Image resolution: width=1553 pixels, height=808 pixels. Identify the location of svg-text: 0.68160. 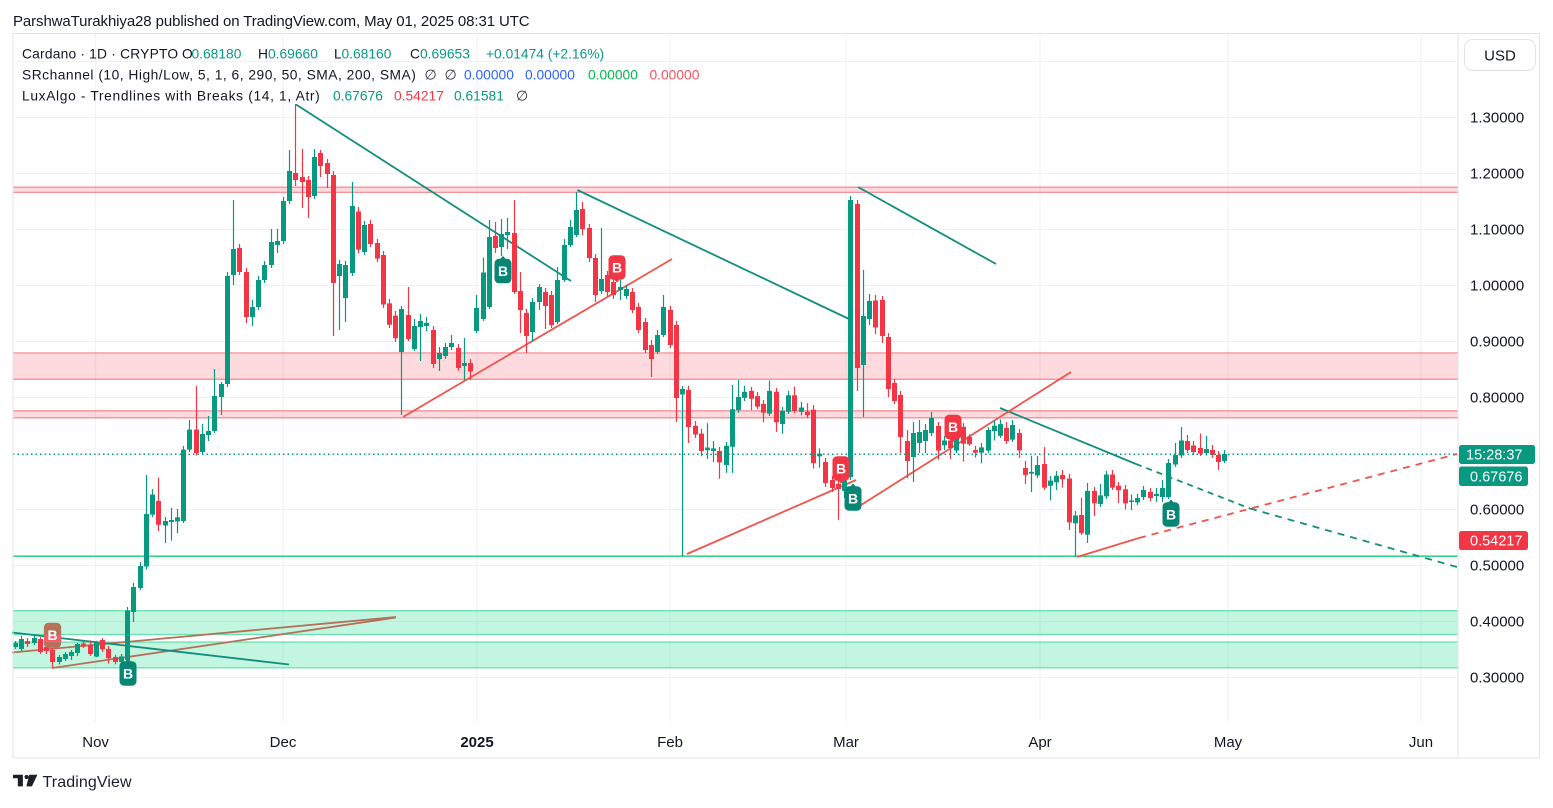
(367, 54).